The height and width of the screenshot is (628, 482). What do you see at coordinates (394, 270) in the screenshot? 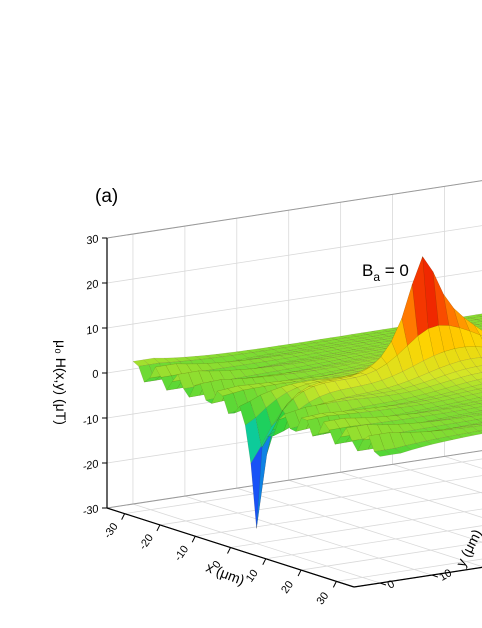
I see `annotation-text: = 0` at bounding box center [394, 270].